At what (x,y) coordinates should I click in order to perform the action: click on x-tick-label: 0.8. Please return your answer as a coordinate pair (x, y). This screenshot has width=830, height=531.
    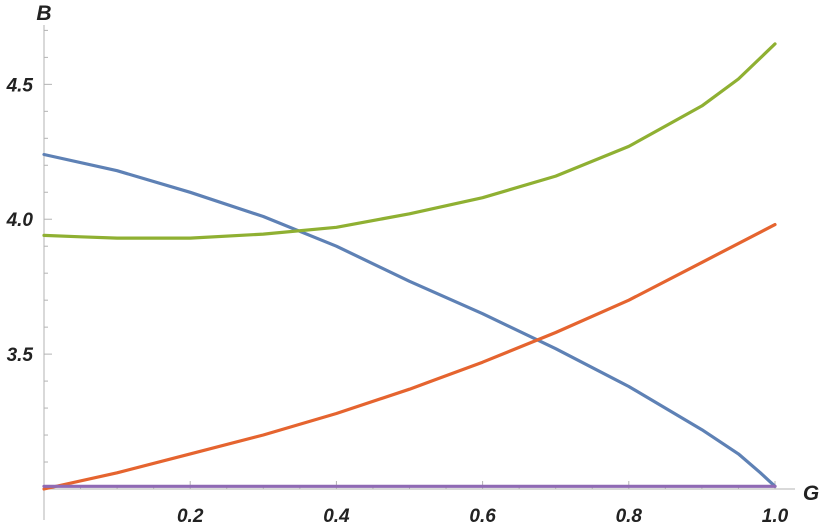
    Looking at the image, I should click on (629, 516).